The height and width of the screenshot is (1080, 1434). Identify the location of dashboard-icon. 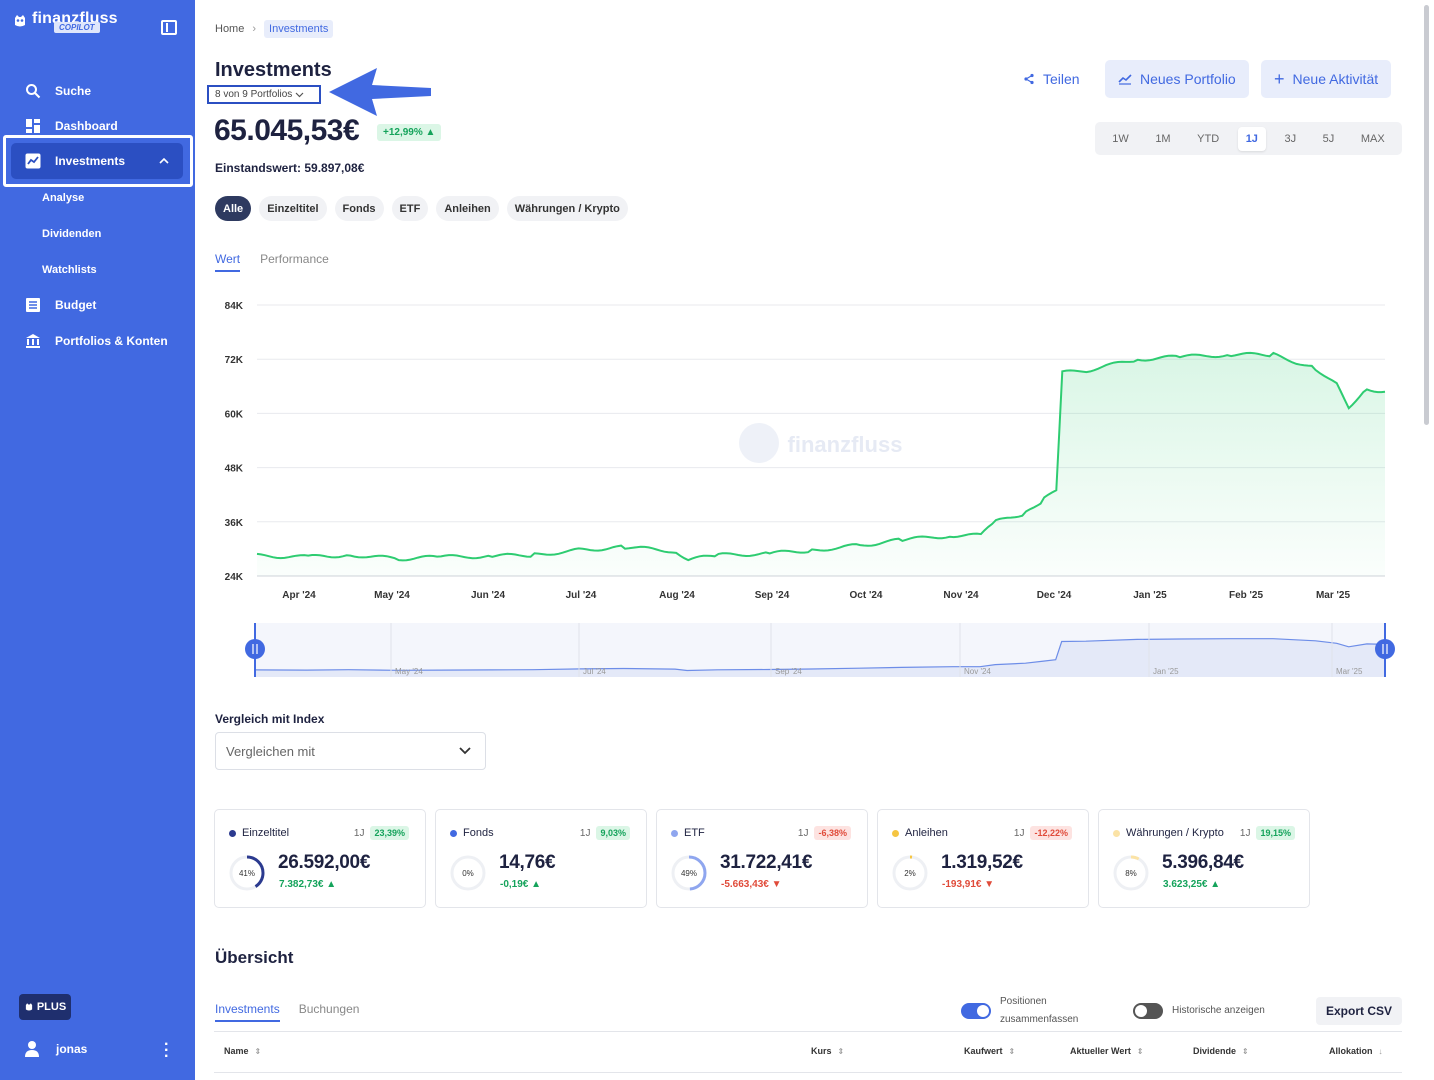
(32, 125).